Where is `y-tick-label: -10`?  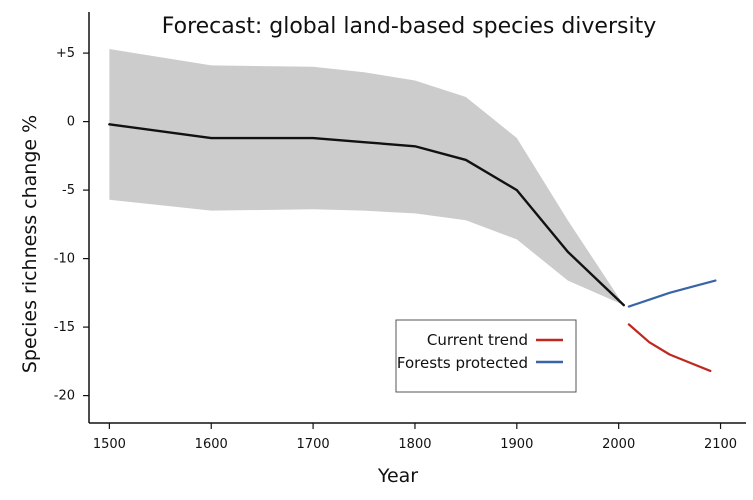 y-tick-label: -10 is located at coordinates (64, 259).